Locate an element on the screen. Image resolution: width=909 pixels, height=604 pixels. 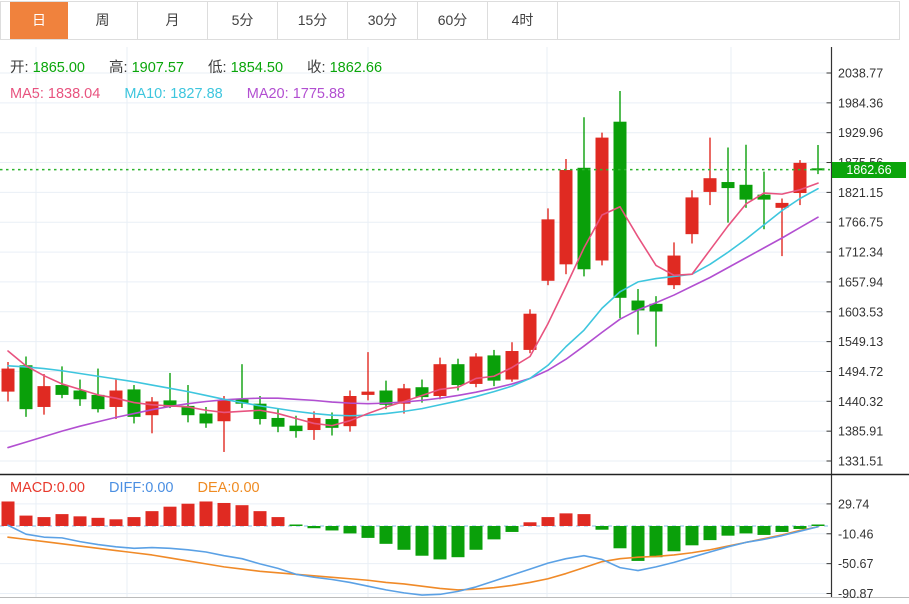
svg-text: -90.87 is located at coordinates (855, 594).